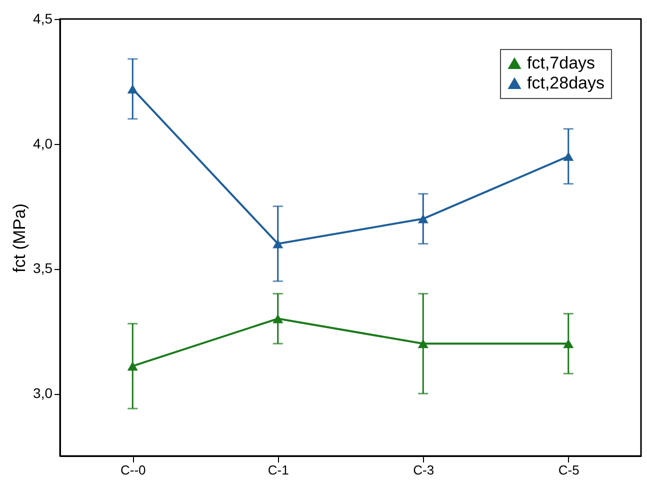  What do you see at coordinates (278, 470) in the screenshot?
I see `x-tick-label: C-1` at bounding box center [278, 470].